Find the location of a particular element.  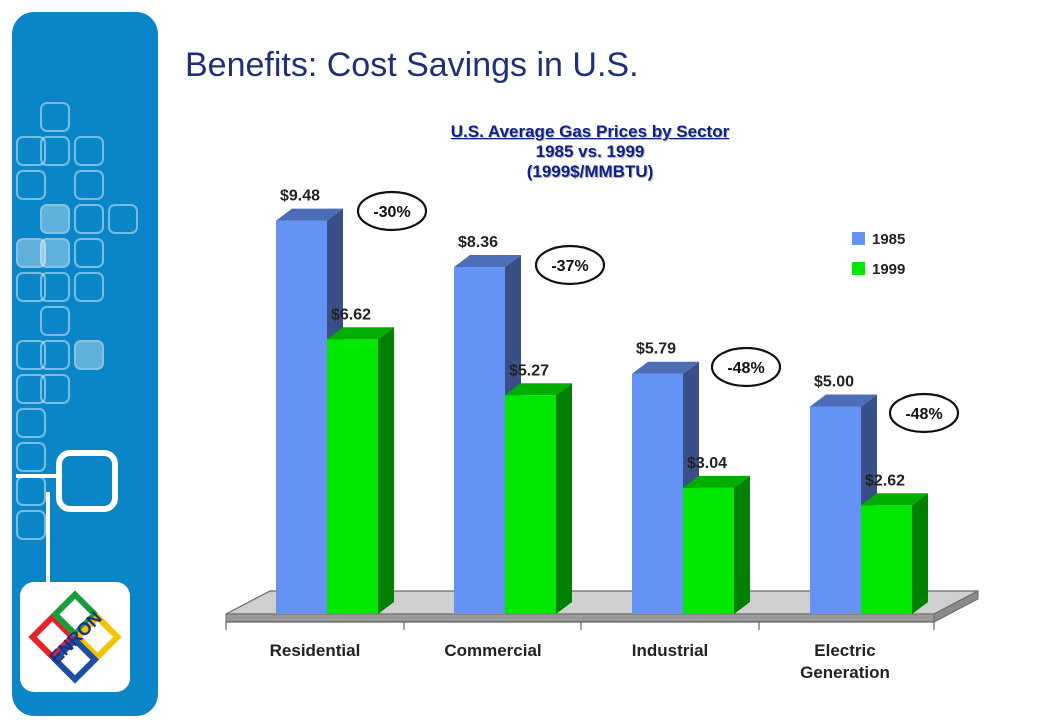

chart-floor-edge is located at coordinates (580, 618).